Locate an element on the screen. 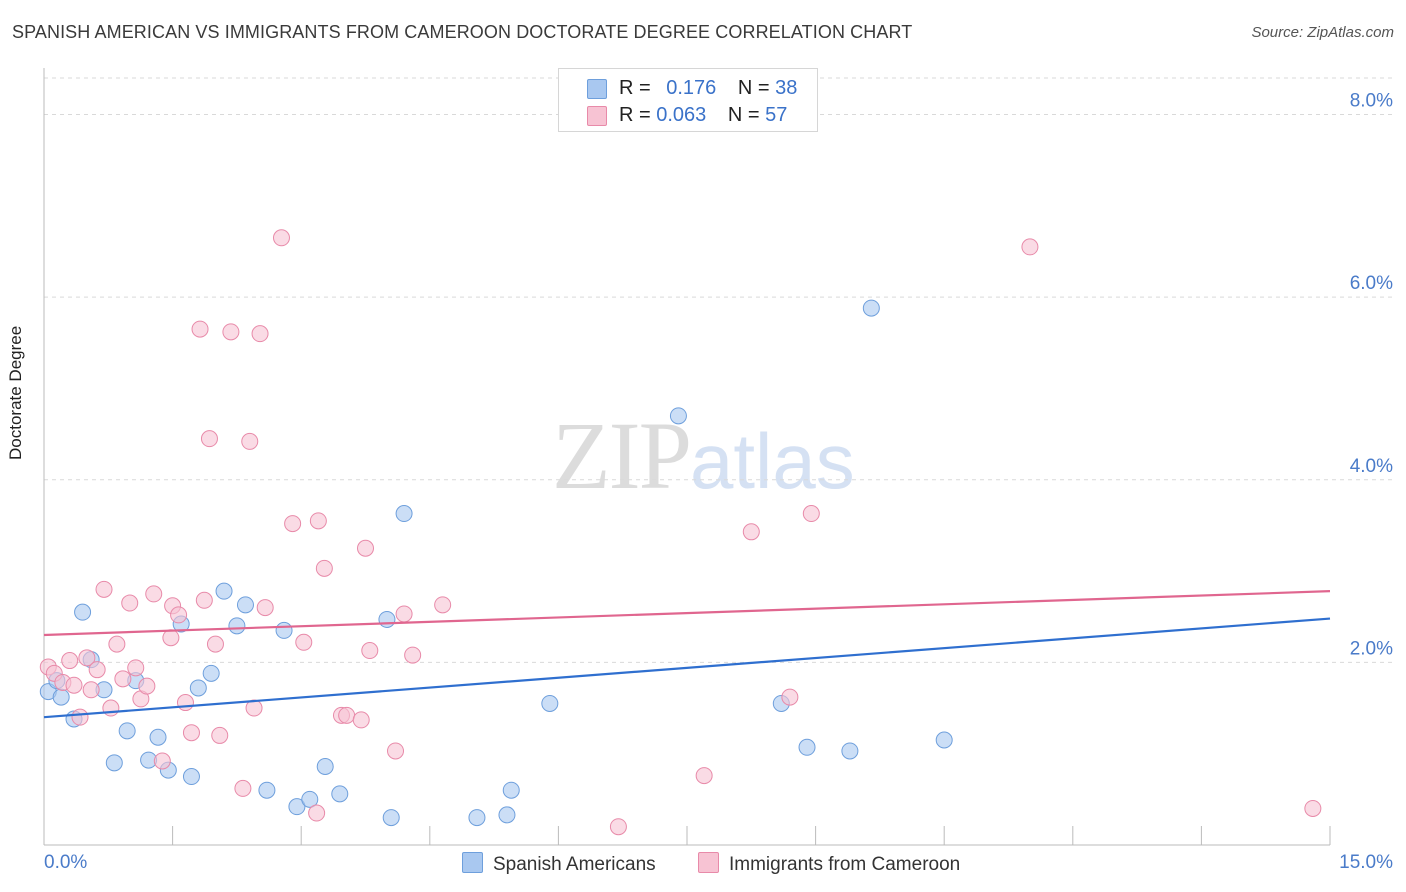 This screenshot has height=892, width=1406. legend-r-value: 0.176 is located at coordinates (691, 88).